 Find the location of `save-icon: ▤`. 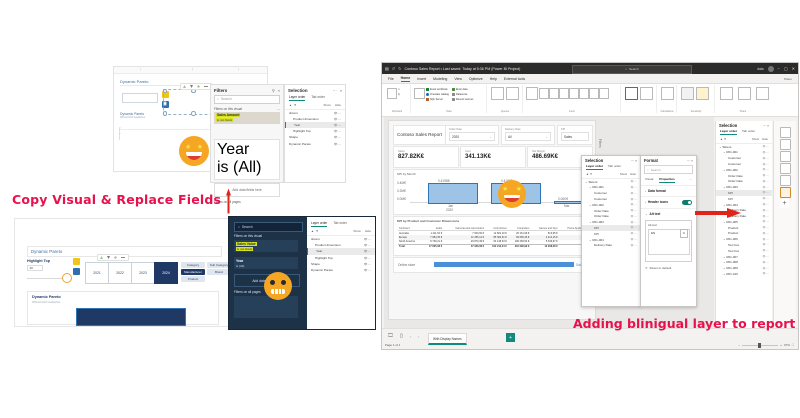

save-icon: ▤ is located at coordinates (387, 68).